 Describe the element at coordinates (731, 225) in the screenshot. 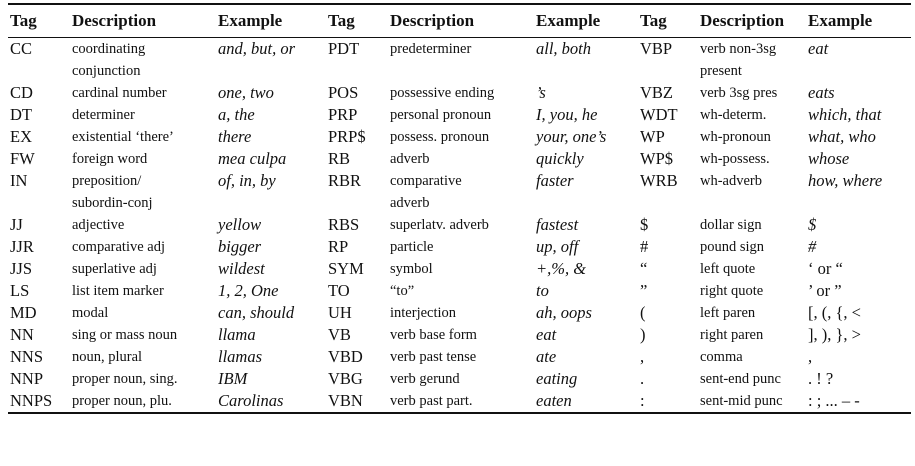

I see `description-line: dollar sign` at that location.